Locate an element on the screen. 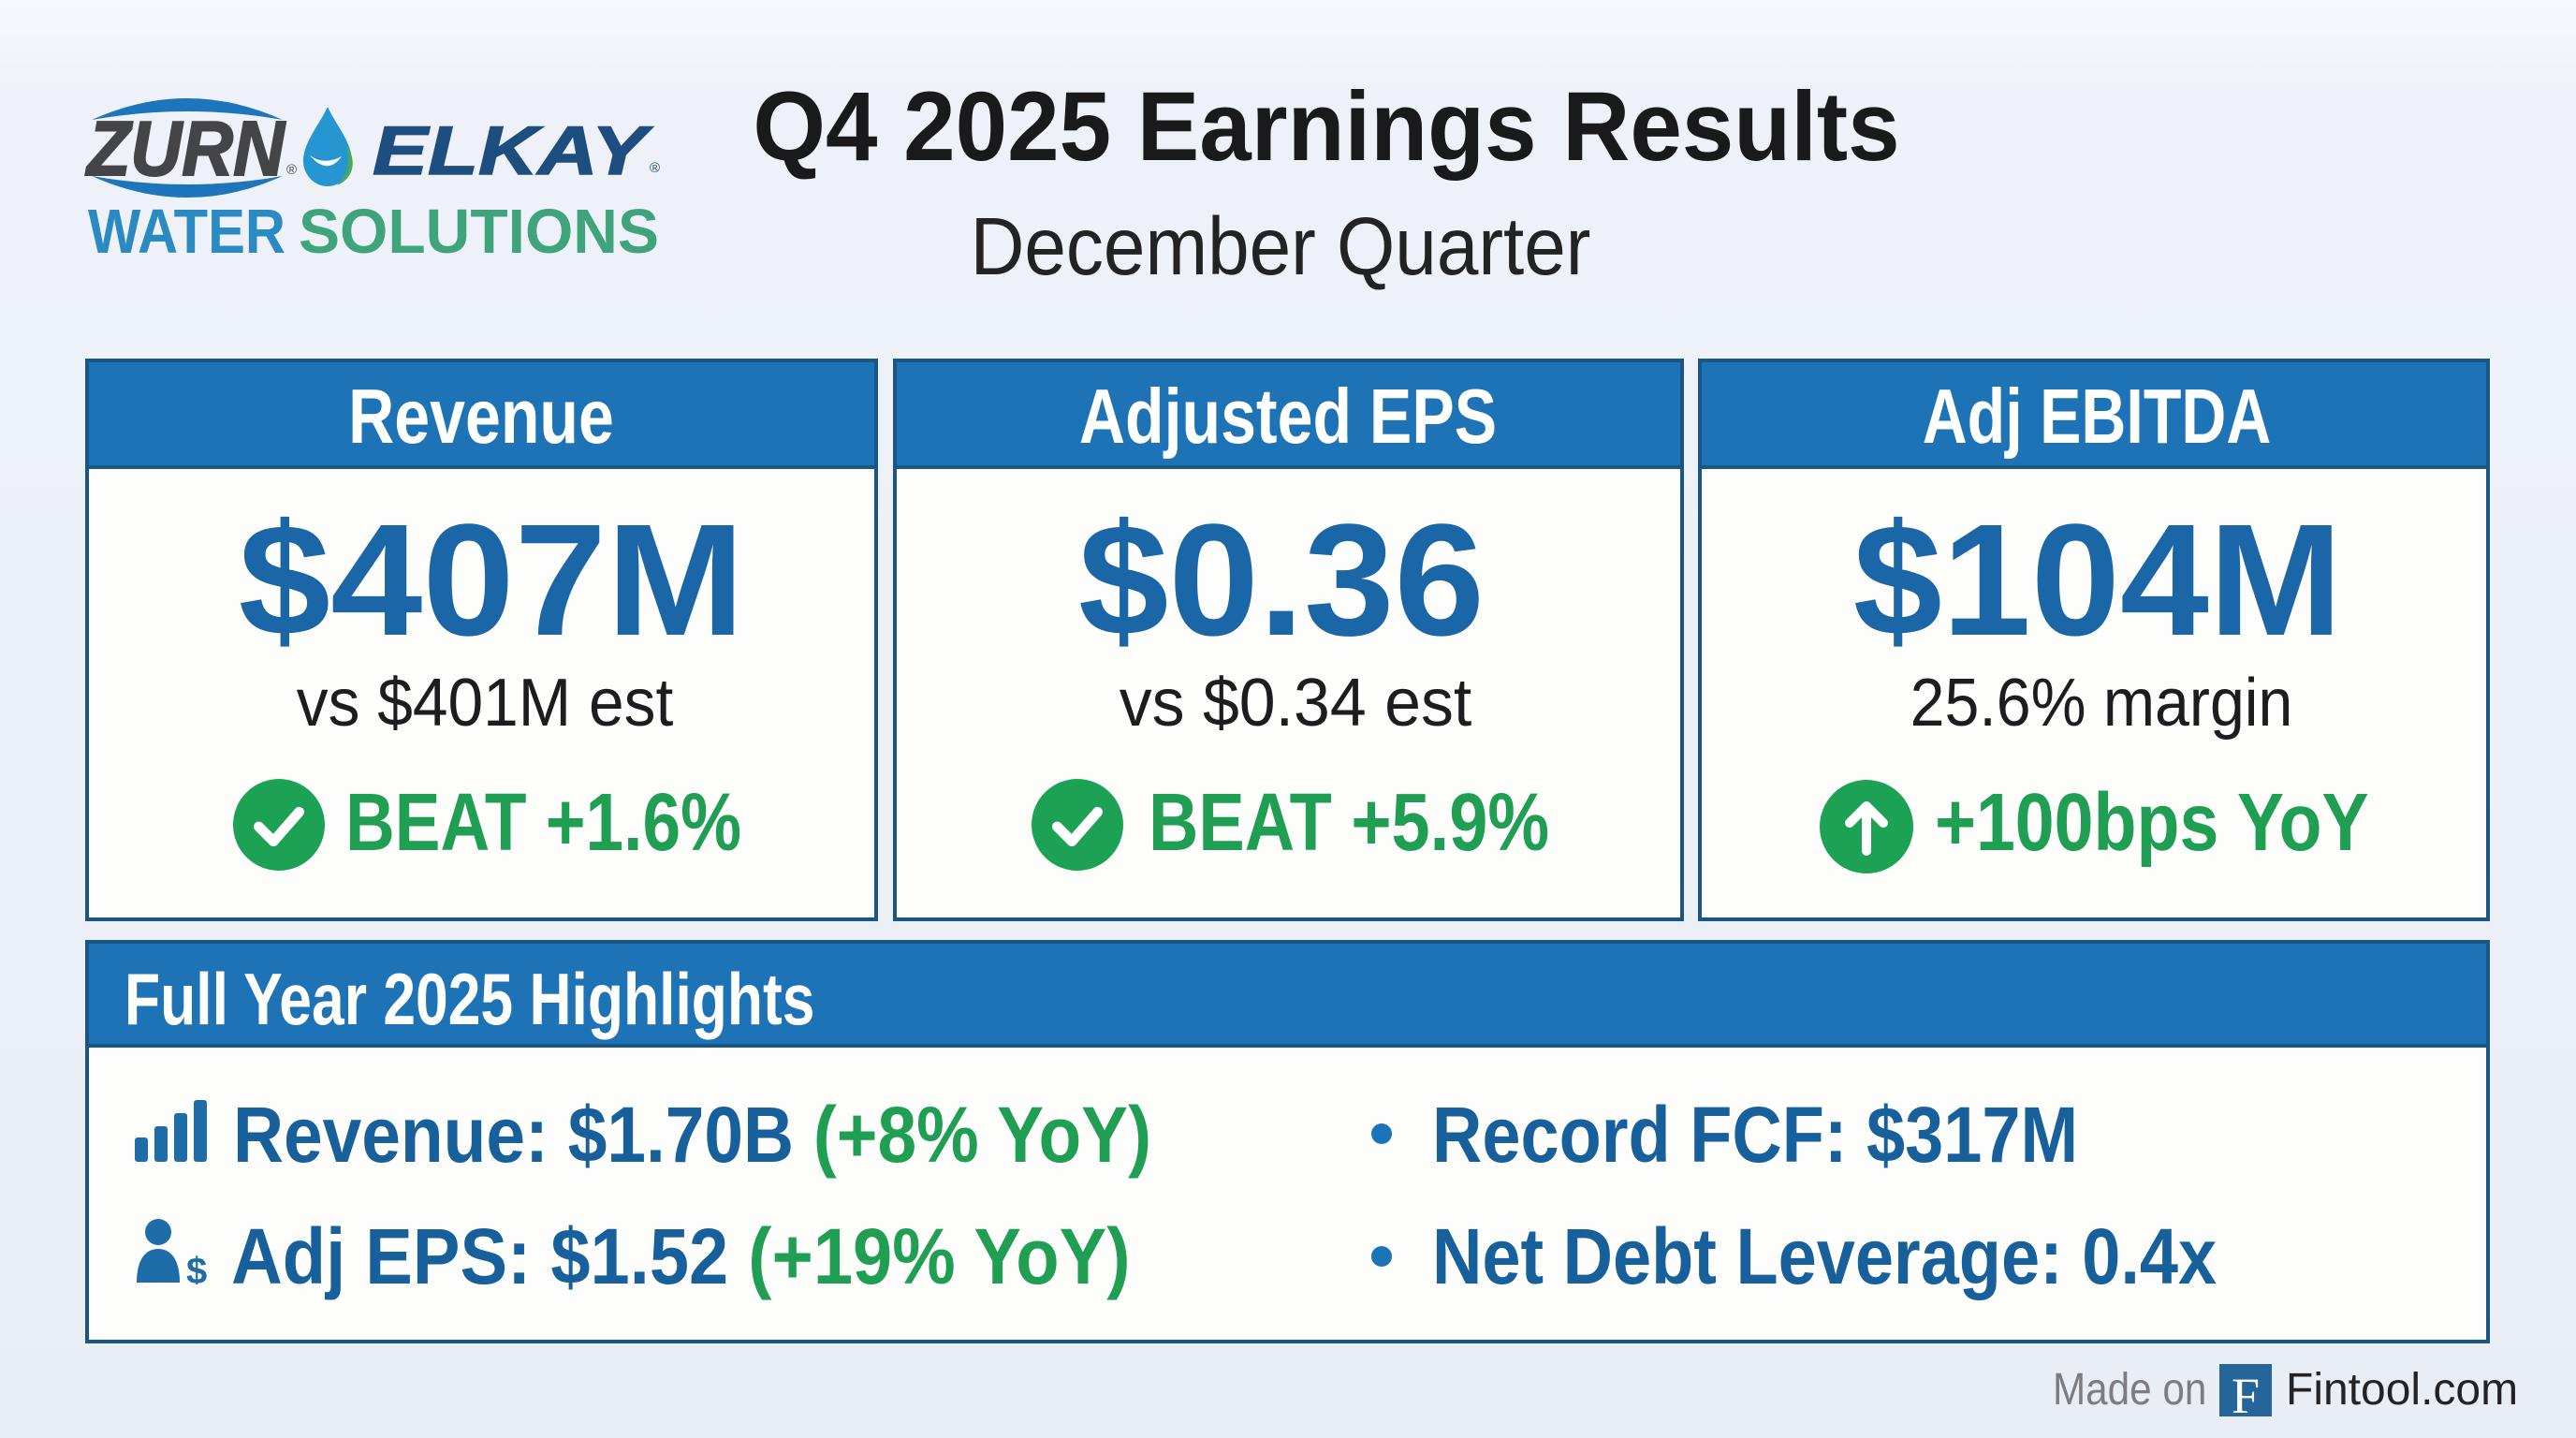  svg-text: ZURN is located at coordinates (185, 148).